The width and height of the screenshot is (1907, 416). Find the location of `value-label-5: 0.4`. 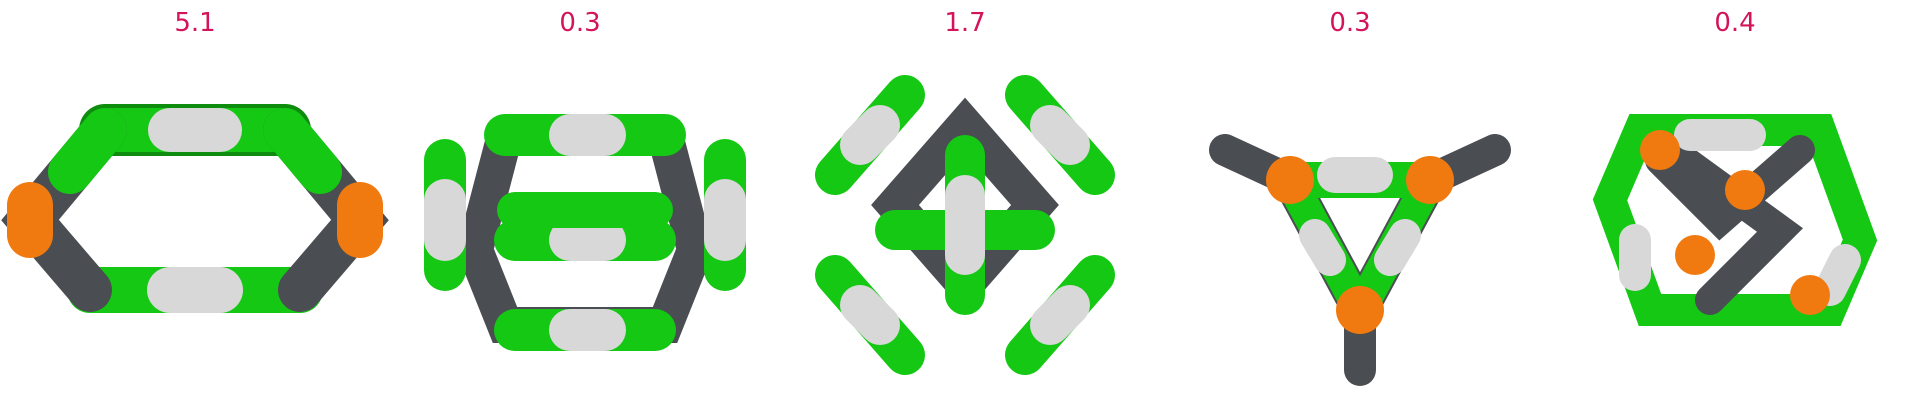

value-label-5: 0.4 is located at coordinates (1735, 23).